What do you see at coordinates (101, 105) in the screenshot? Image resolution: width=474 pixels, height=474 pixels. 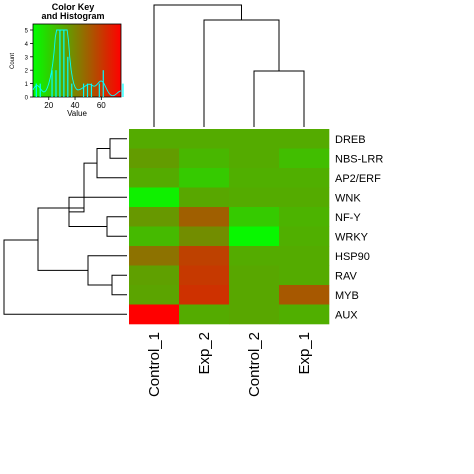 I see `color-key-xtick-label: 60` at bounding box center [101, 105].